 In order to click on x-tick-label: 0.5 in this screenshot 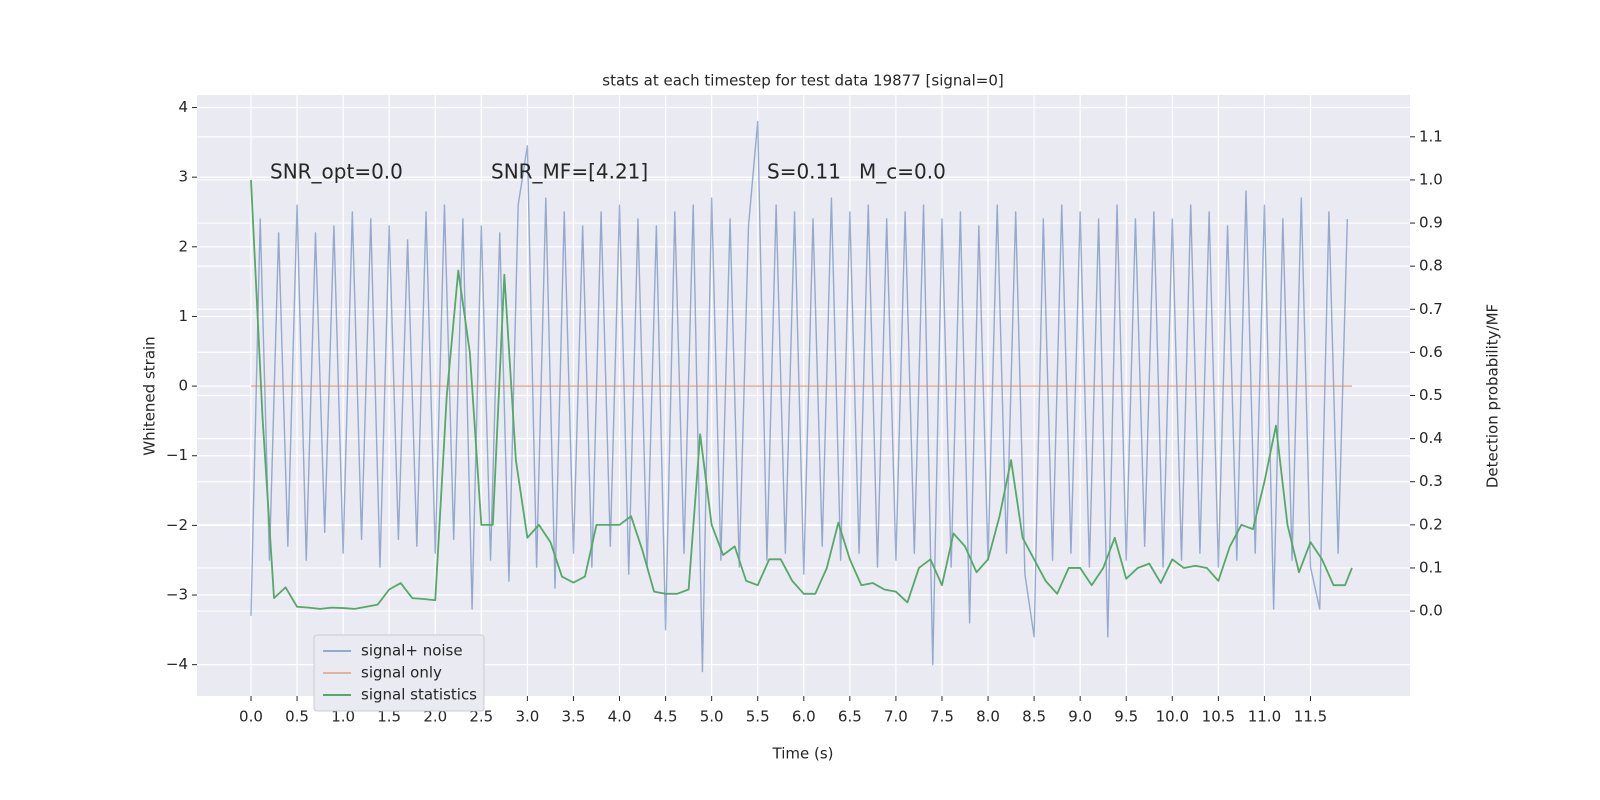, I will do `click(297, 717)`.